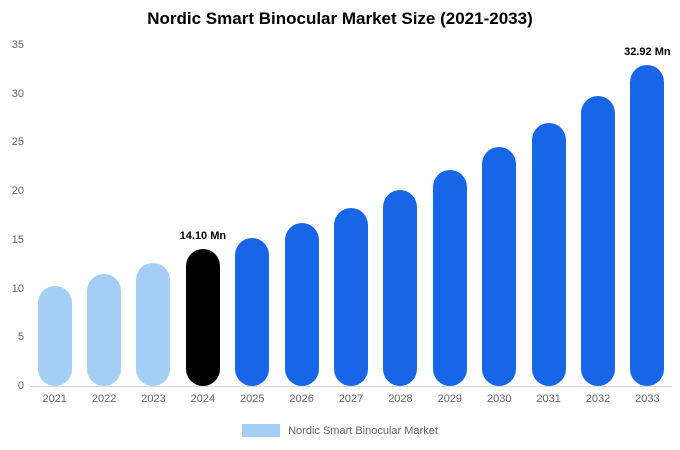 This screenshot has width=680, height=450. I want to click on x-label-2028: 2028, so click(400, 399).